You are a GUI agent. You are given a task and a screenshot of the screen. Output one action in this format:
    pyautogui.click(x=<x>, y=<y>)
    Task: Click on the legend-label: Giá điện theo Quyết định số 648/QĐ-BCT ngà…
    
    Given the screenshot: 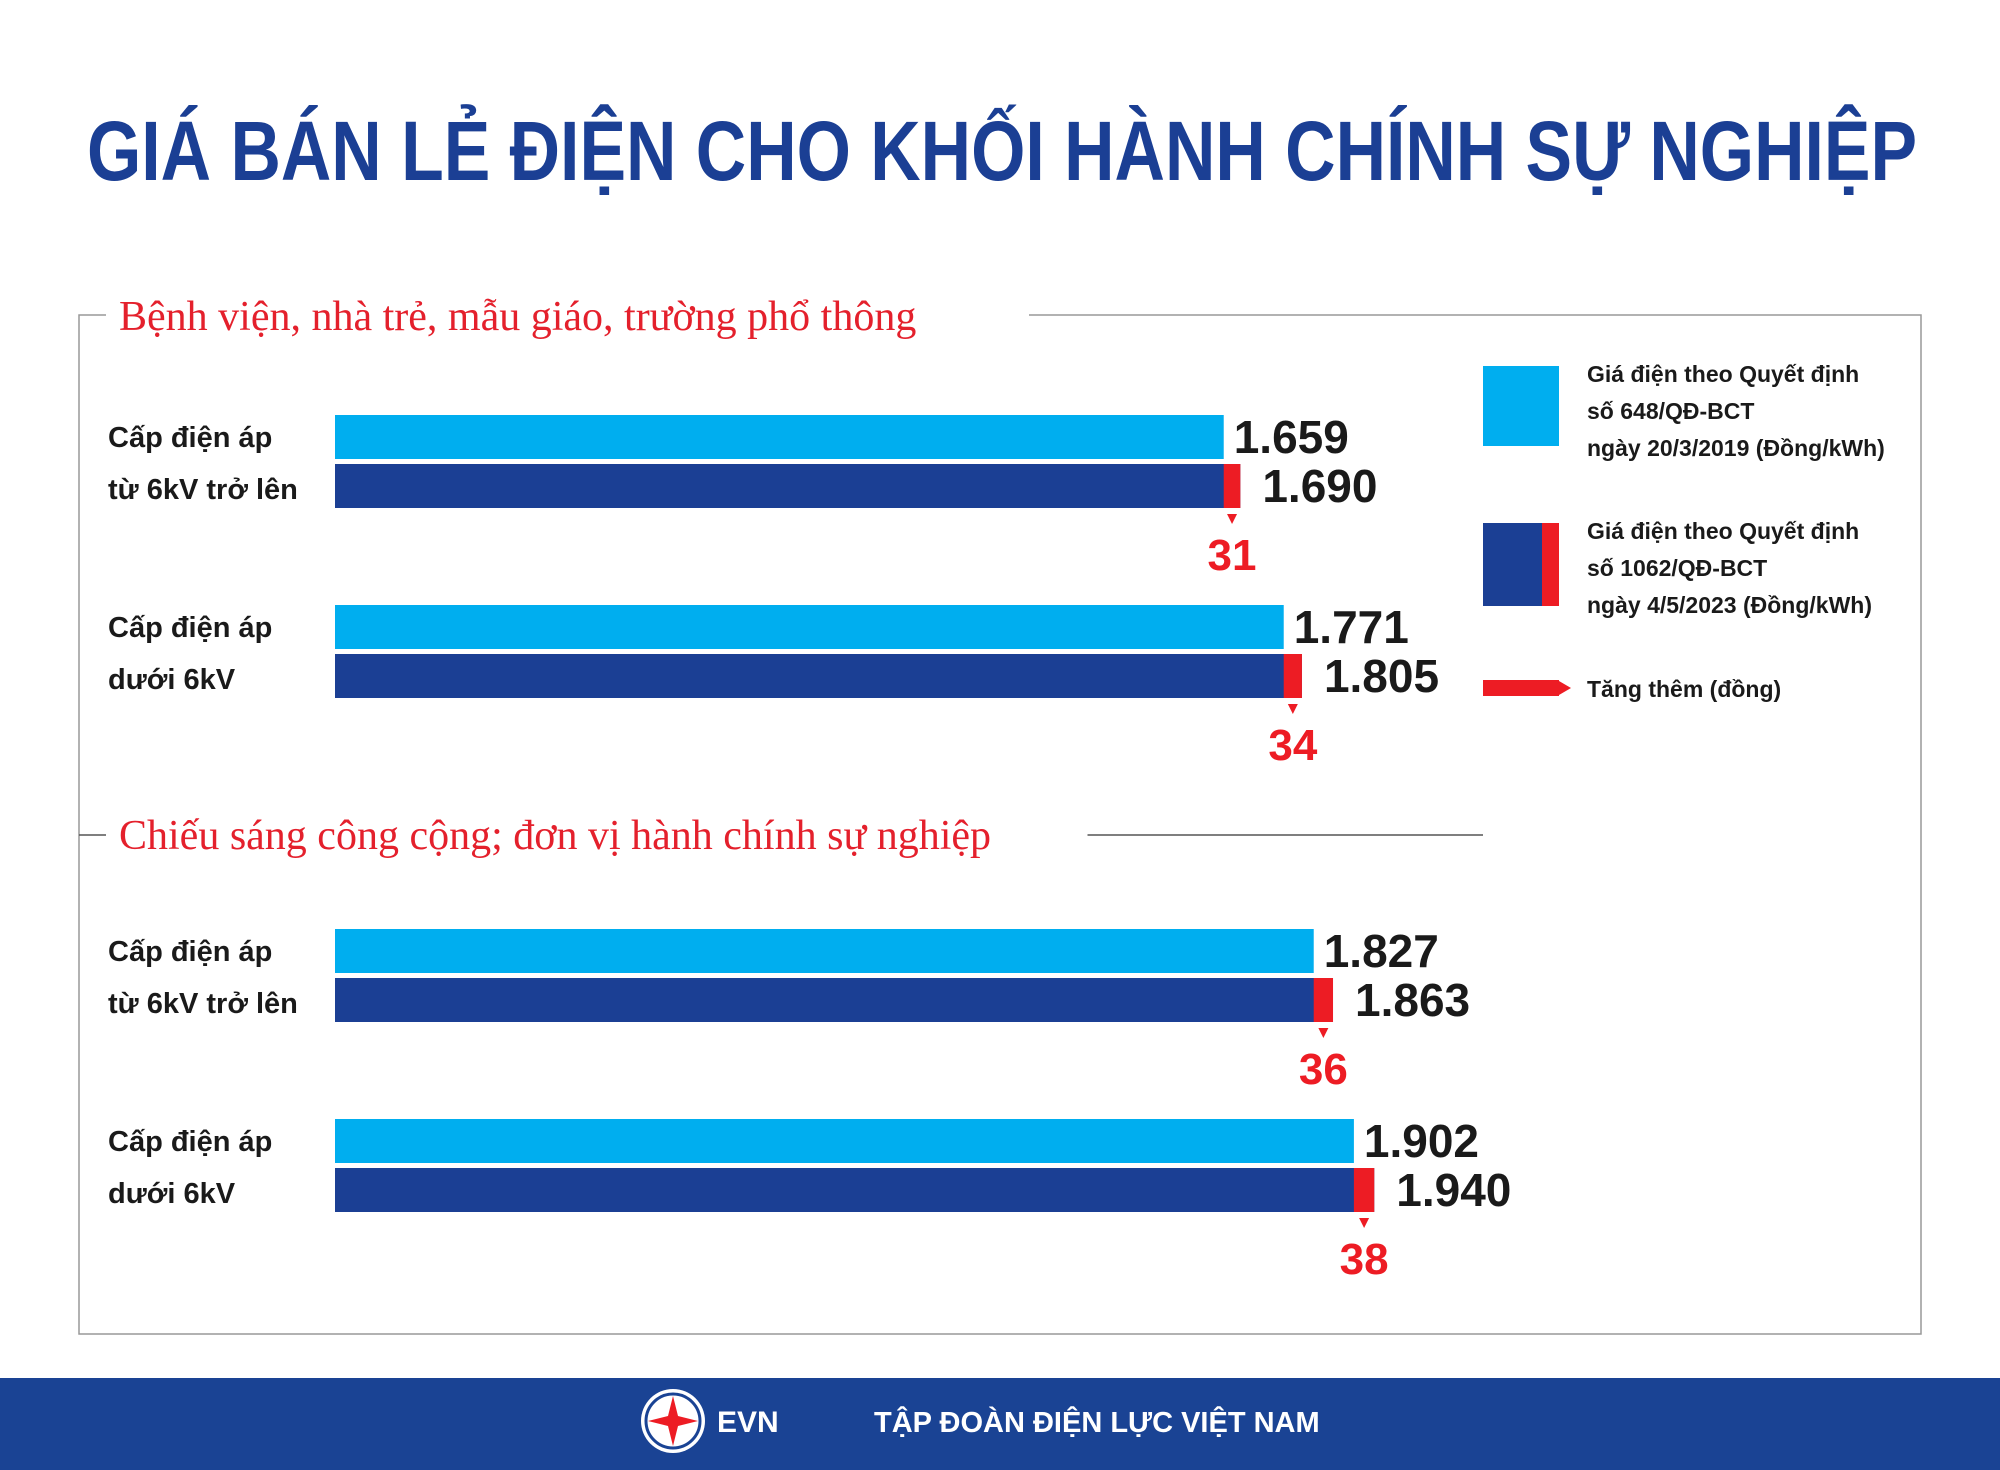 What is the action you would take?
    pyautogui.click(x=1736, y=411)
    